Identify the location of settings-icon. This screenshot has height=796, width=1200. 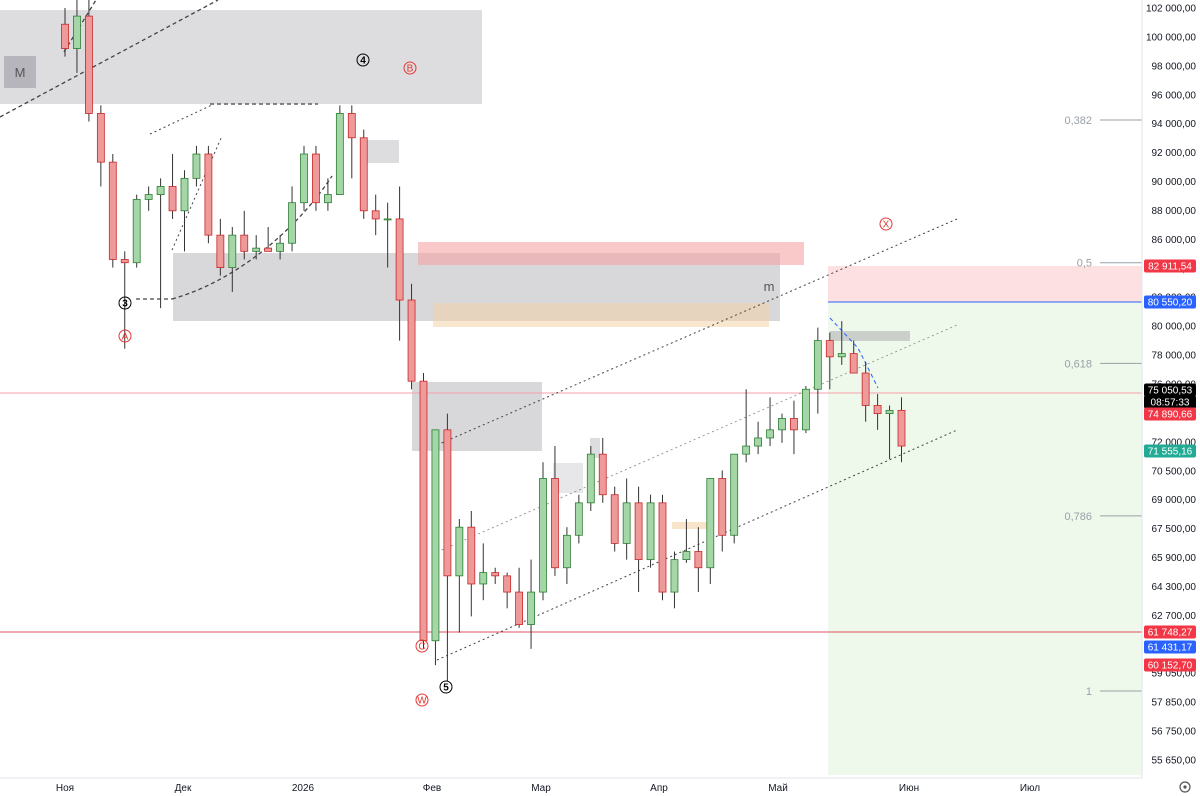
(1185, 787).